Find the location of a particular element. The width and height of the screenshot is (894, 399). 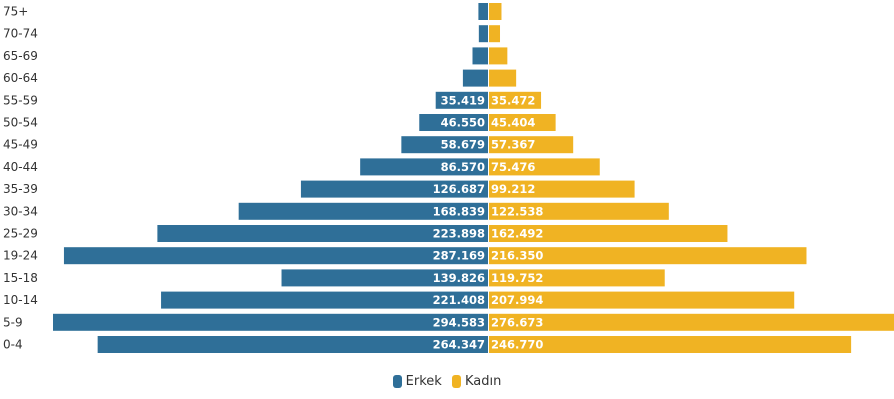

value-label-kadin-40-44: 75.476 is located at coordinates (513, 167).